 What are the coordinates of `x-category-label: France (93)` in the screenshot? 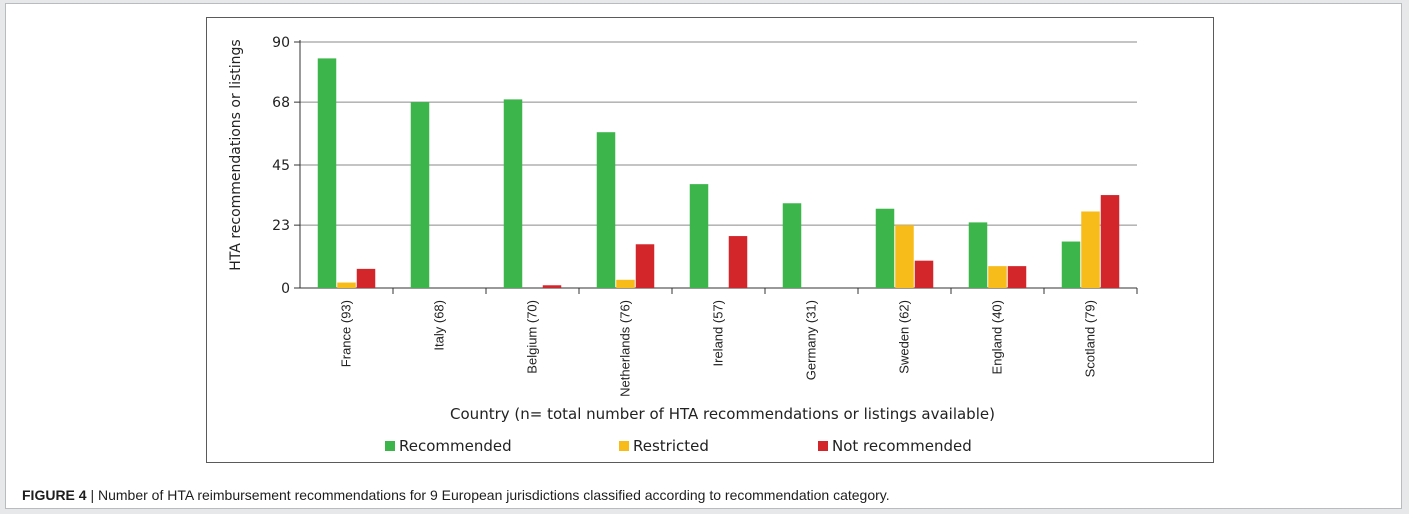 It's located at (346, 333).